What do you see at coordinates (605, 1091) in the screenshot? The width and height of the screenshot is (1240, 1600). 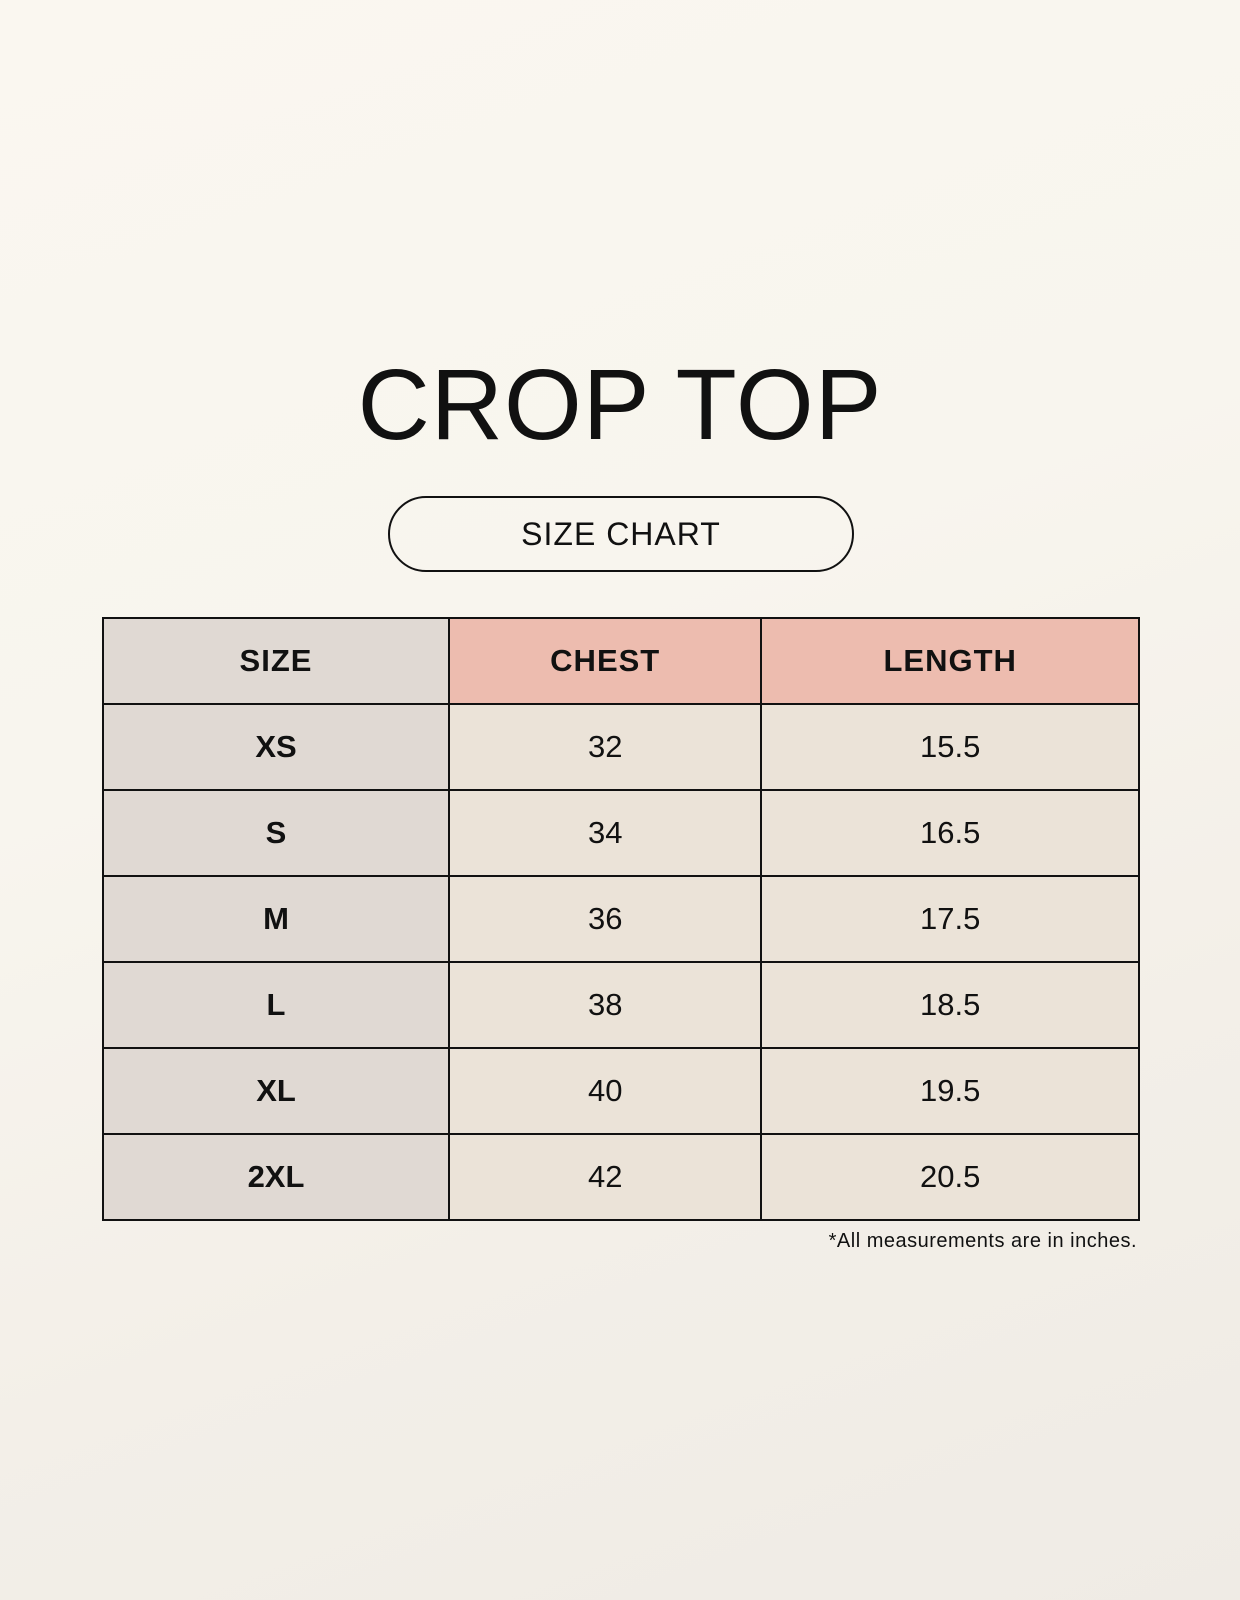 I see `cell-chest: 40` at bounding box center [605, 1091].